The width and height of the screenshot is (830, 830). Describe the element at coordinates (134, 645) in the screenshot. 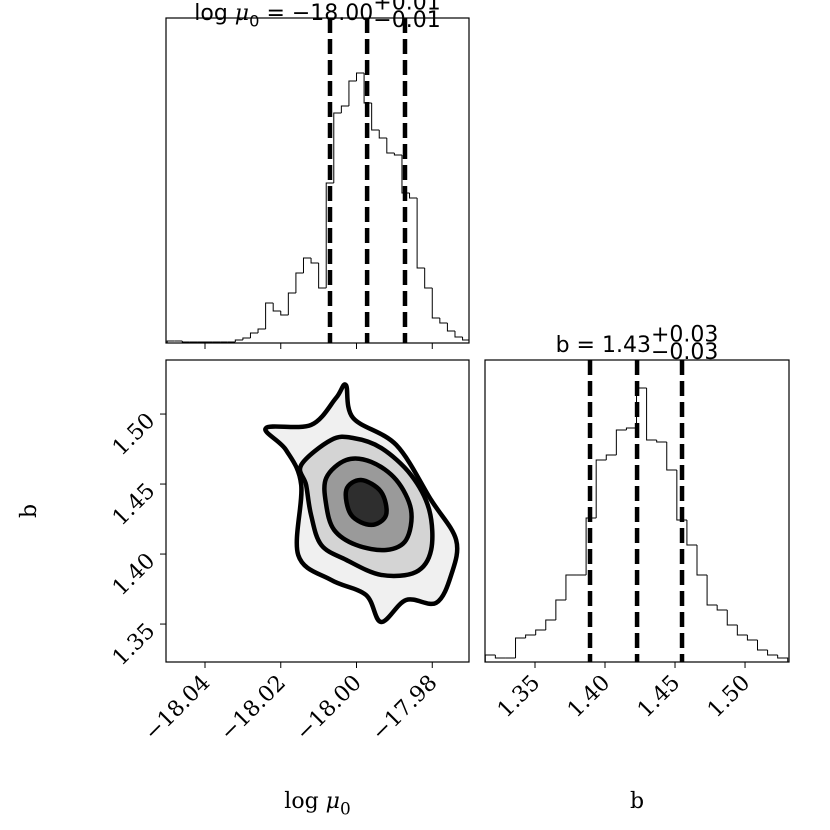

I see `y-tick-label: 1.35` at that location.